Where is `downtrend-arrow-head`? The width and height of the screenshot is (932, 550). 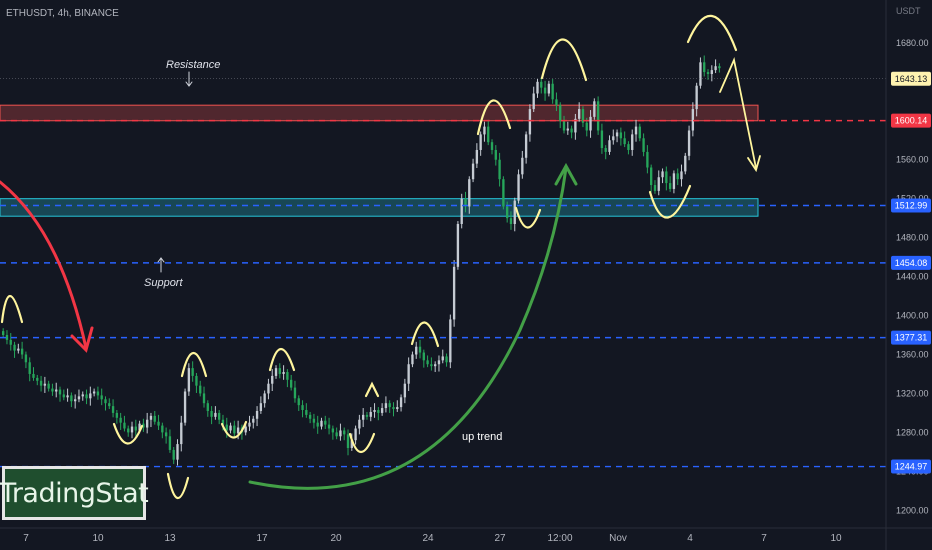
downtrend-arrow-head is located at coordinates (82, 339).